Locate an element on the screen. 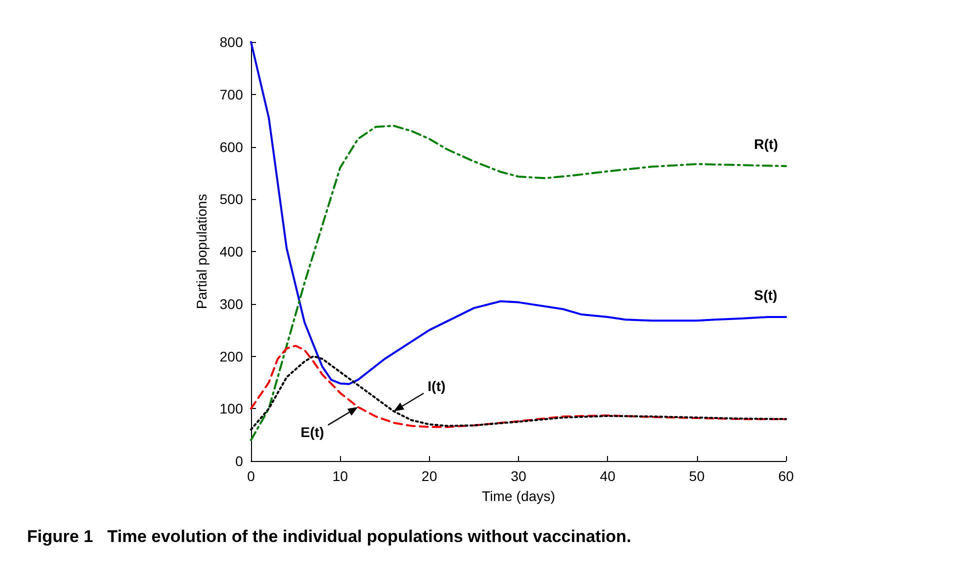 This screenshot has height=566, width=954. y-tick-label: 500 is located at coordinates (232, 199).